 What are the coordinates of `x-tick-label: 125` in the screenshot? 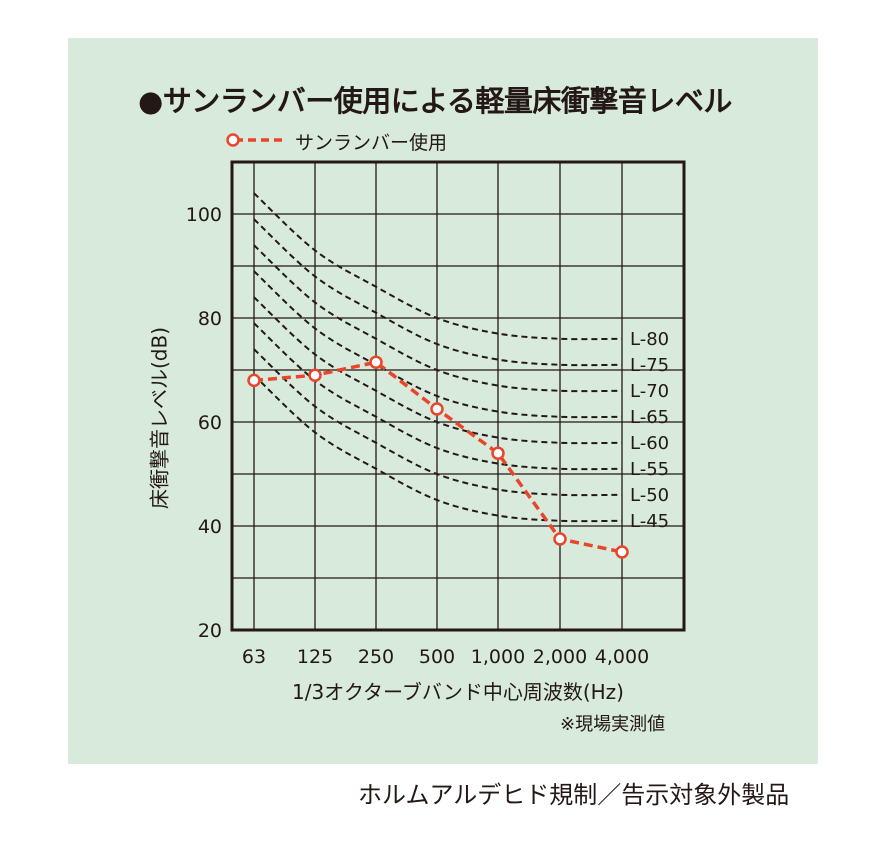 It's located at (315, 657).